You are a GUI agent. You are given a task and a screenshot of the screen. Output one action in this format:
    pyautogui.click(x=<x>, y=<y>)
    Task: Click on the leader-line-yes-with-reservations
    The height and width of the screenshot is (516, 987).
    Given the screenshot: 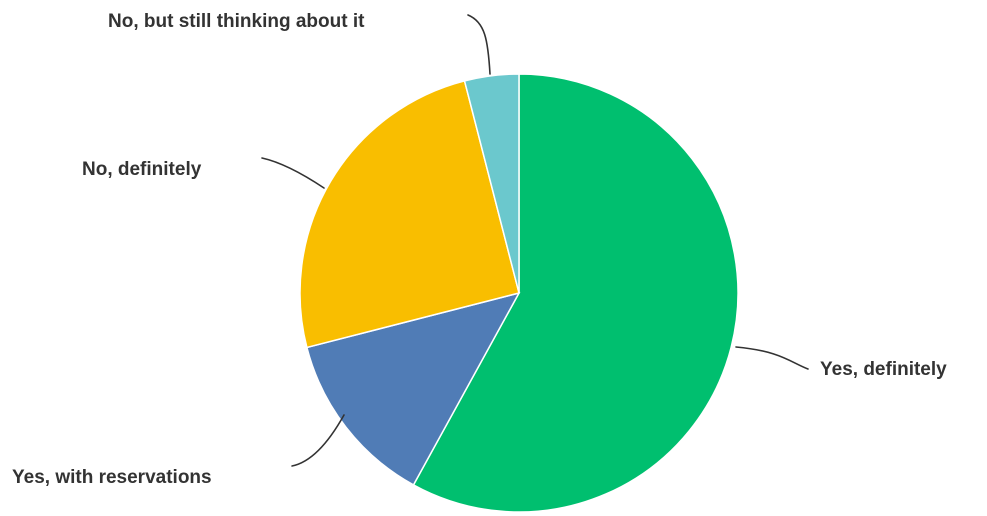 What is the action you would take?
    pyautogui.click(x=318, y=440)
    